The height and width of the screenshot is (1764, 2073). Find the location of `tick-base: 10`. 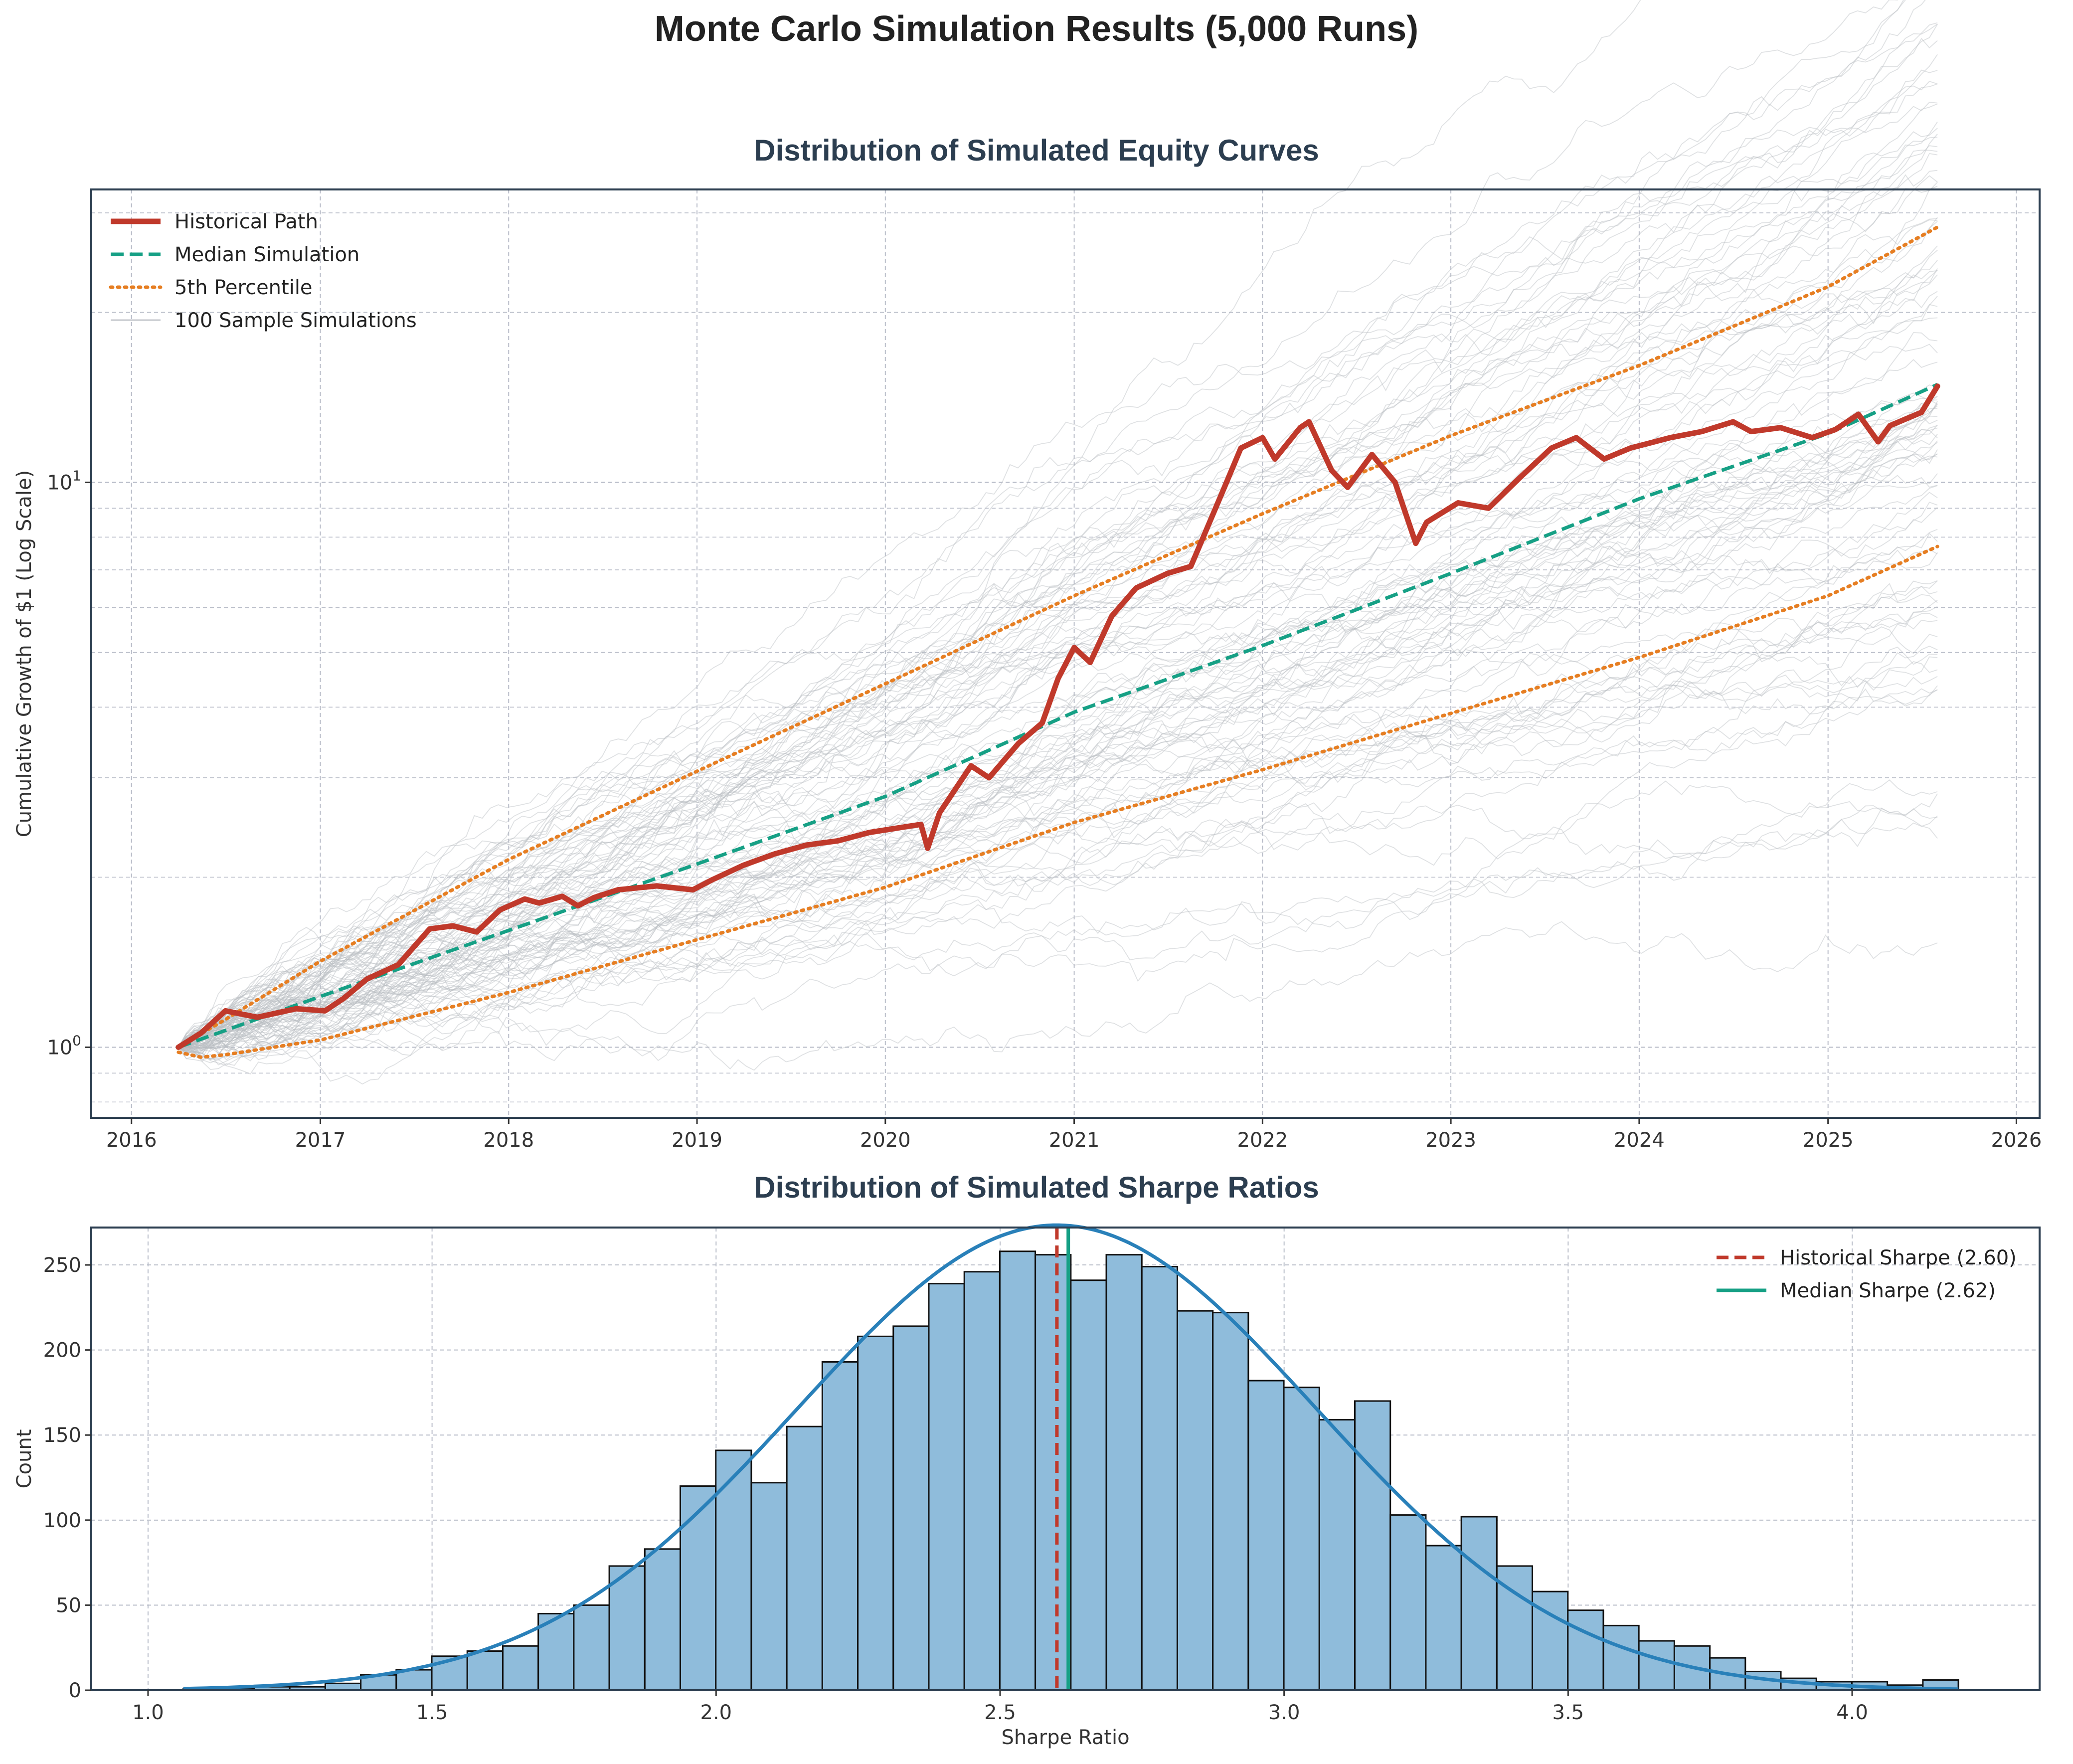

tick-base: 10 is located at coordinates (59, 482).